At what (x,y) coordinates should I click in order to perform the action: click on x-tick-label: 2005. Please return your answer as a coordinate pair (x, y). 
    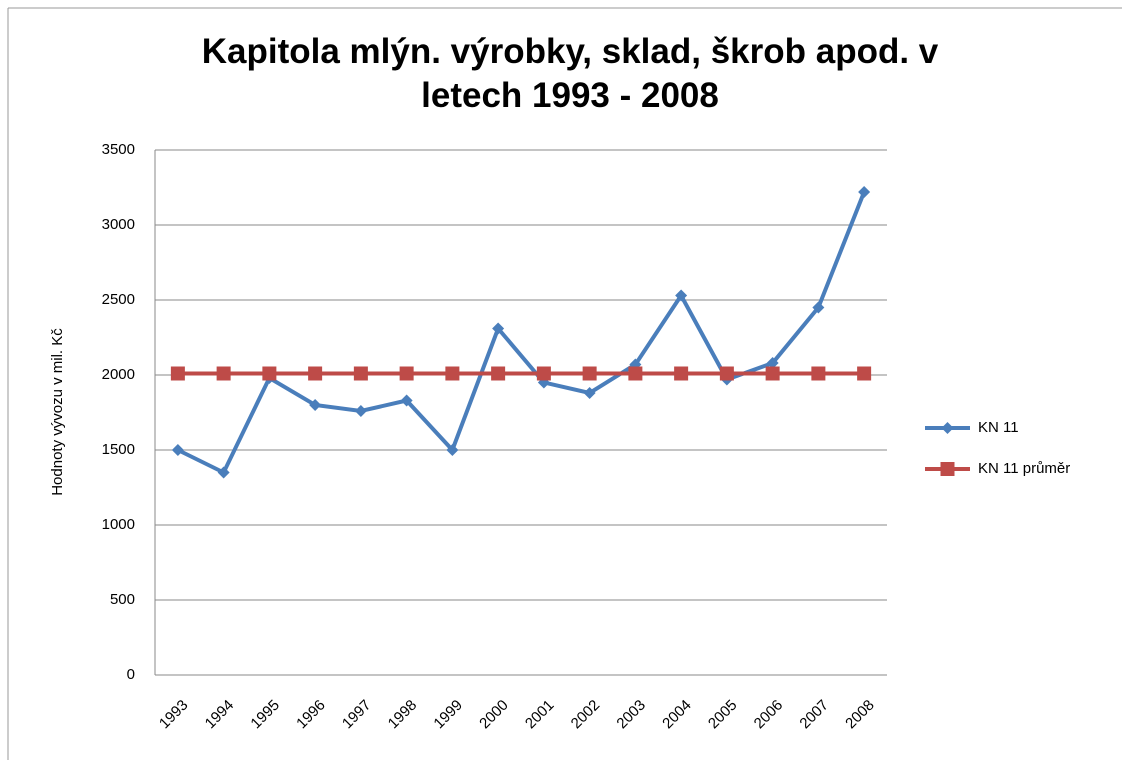
    Looking at the image, I should click on (723, 715).